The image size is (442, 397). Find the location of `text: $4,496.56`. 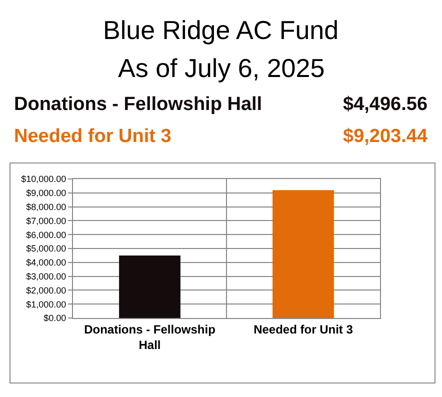

text: $4,496.56 is located at coordinates (385, 104).